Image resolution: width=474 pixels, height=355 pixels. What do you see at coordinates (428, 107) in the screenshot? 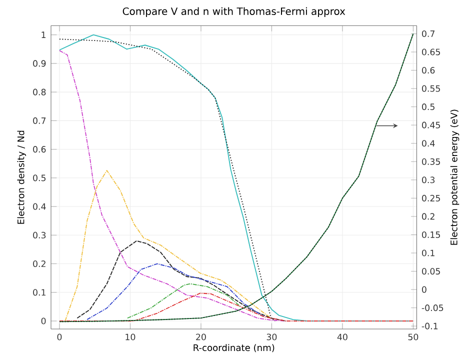
I see `y2-tick-label: 0.5` at bounding box center [428, 107].